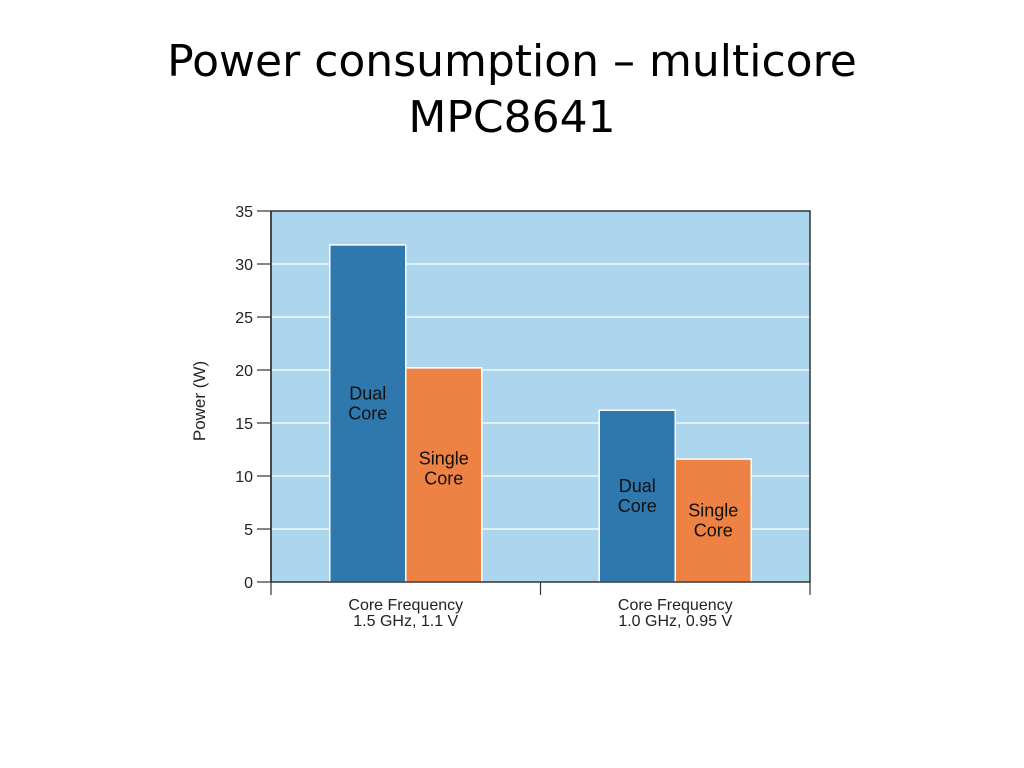 This screenshot has height=768, width=1024. Describe the element at coordinates (512, 117) in the screenshot. I see `slide-title-line2: MPC8641` at that location.